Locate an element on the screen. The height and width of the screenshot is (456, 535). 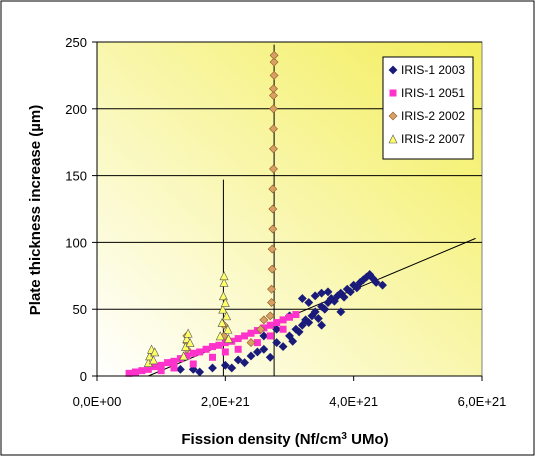
legend-item: IRIS-2 2002 is located at coordinates (426, 116).